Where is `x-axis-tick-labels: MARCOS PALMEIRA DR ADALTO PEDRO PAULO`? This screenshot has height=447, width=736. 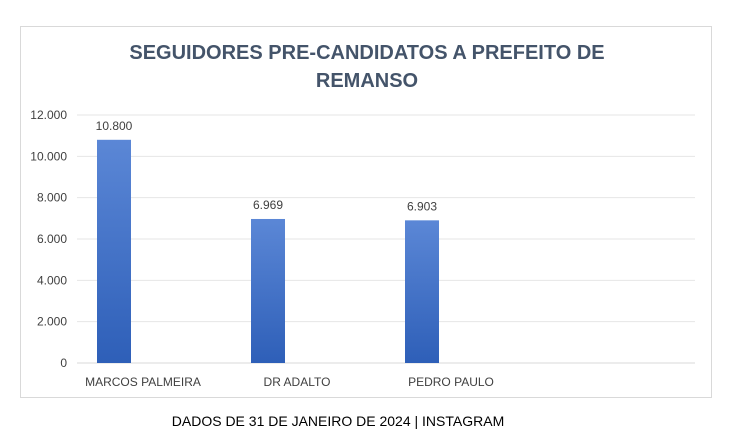
x-axis-tick-labels: MARCOS PALMEIRA DR ADALTO PEDRO PAULO is located at coordinates (289, 382).